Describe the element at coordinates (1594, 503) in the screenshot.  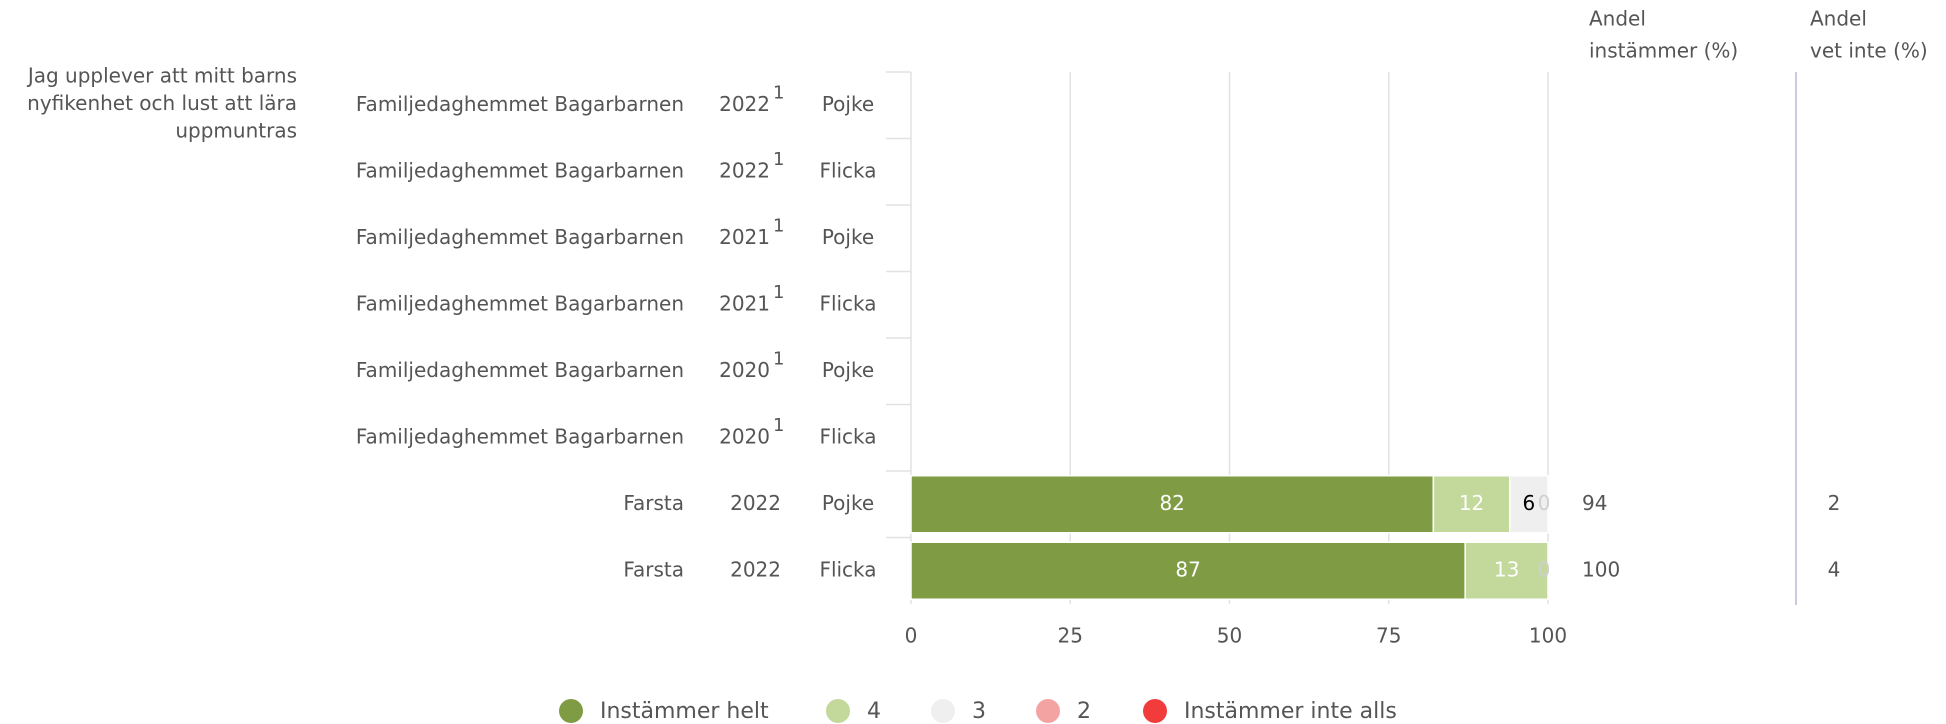
I see `column-value: 94` at that location.